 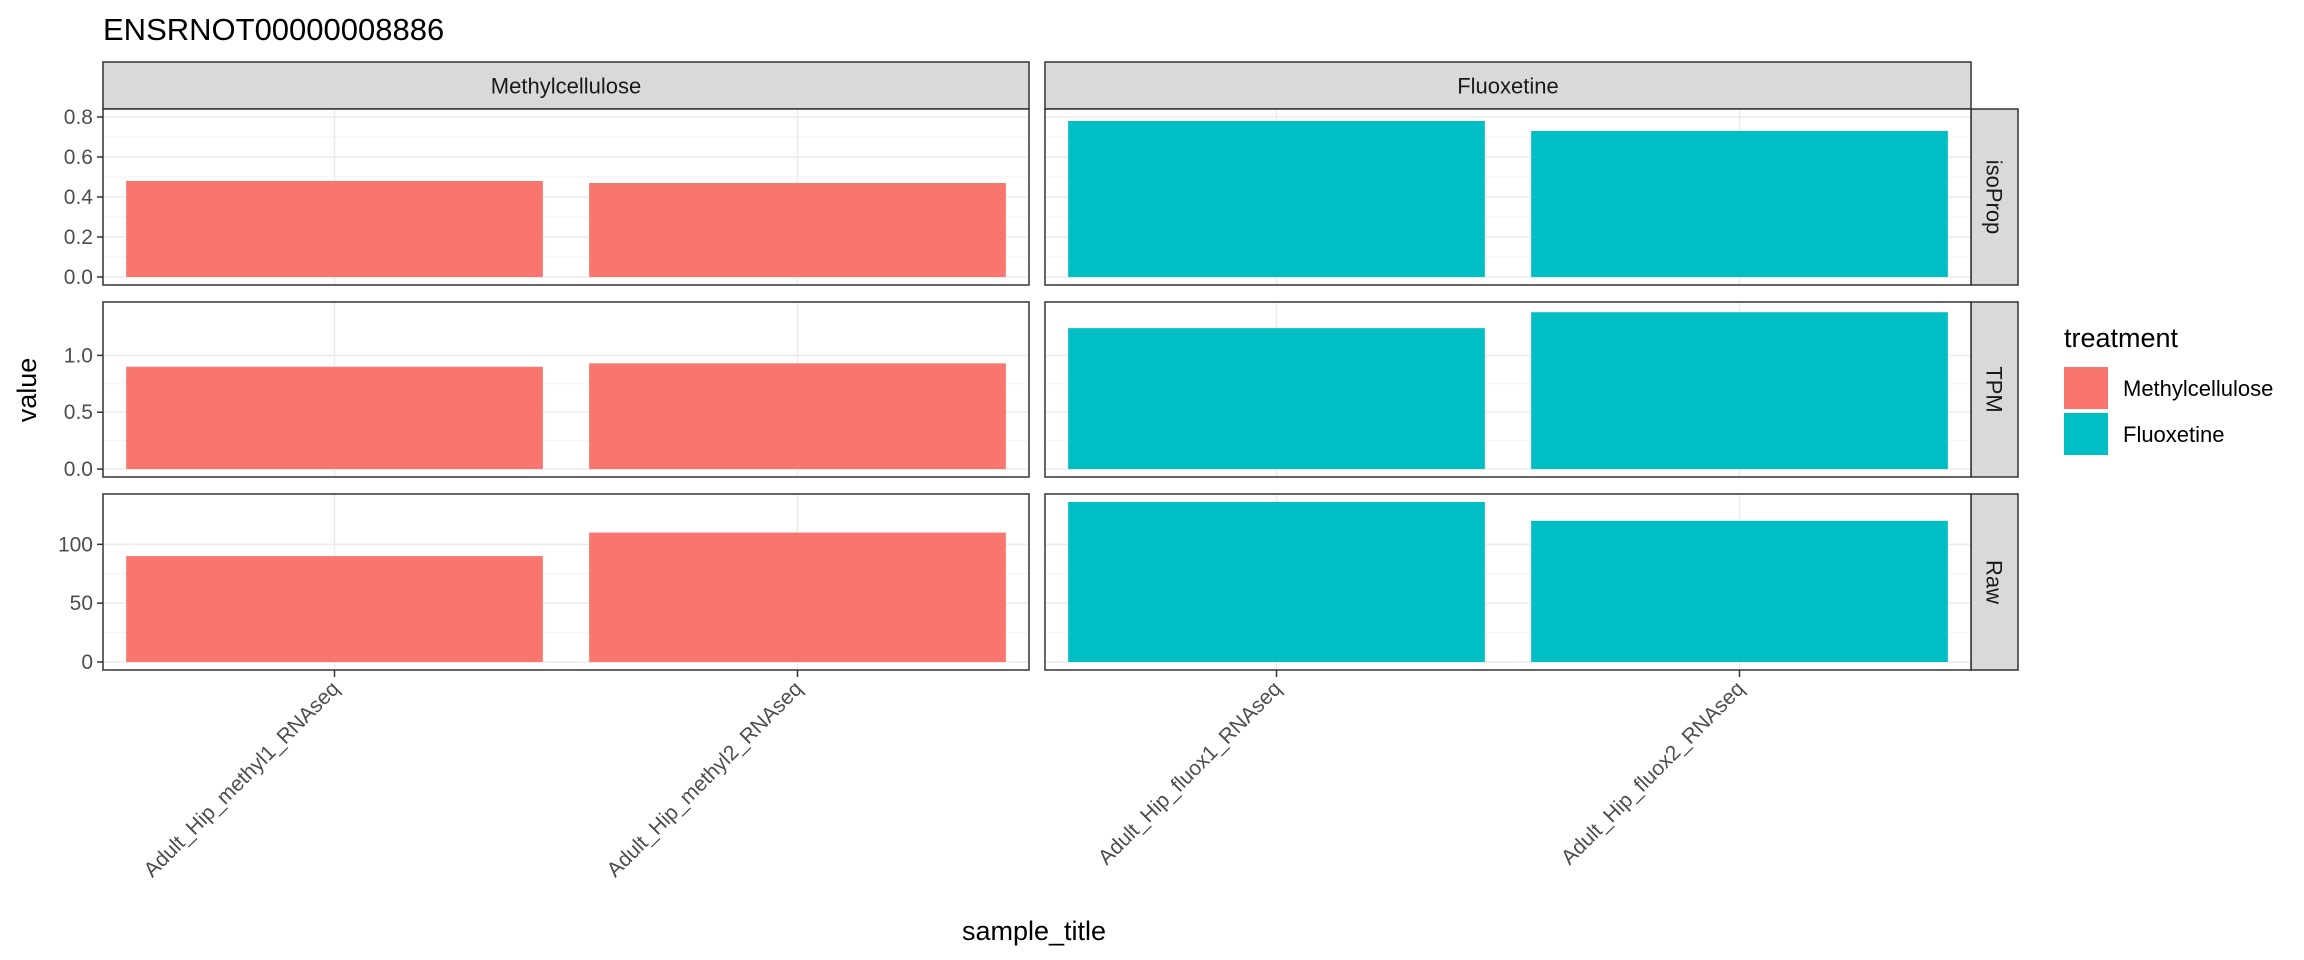 What do you see at coordinates (1190, 773) in the screenshot?
I see `x-tick-label: Adult_Hip_fluox1_RNAseq` at bounding box center [1190, 773].